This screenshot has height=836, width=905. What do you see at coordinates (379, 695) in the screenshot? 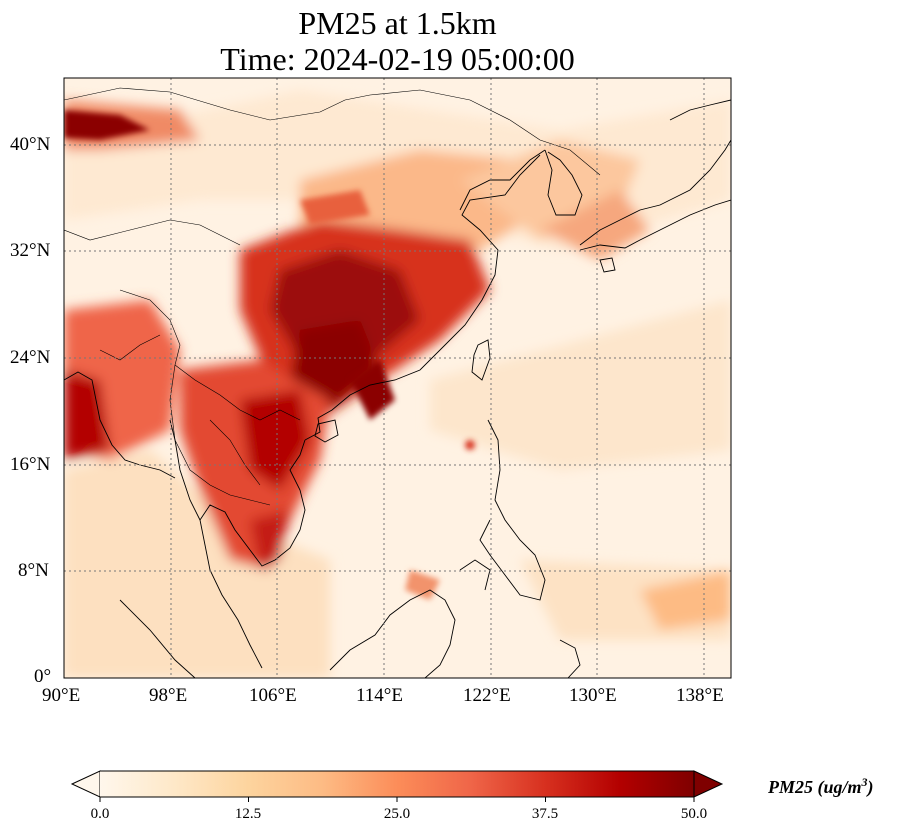
I see `lon-tick-label: 114°E` at bounding box center [379, 695].